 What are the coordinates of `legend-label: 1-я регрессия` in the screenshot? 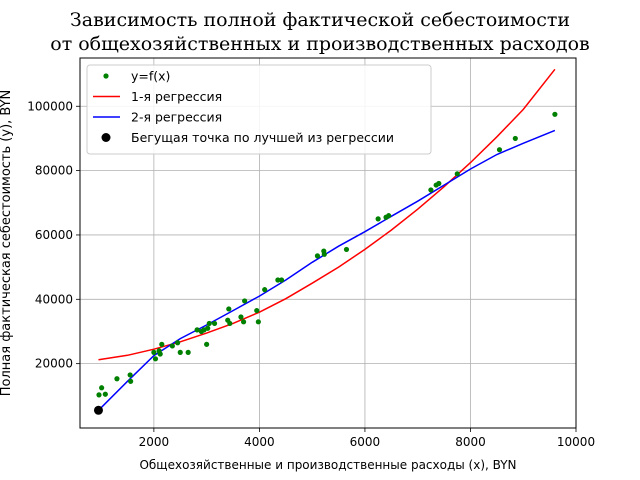 It's located at (176, 96).